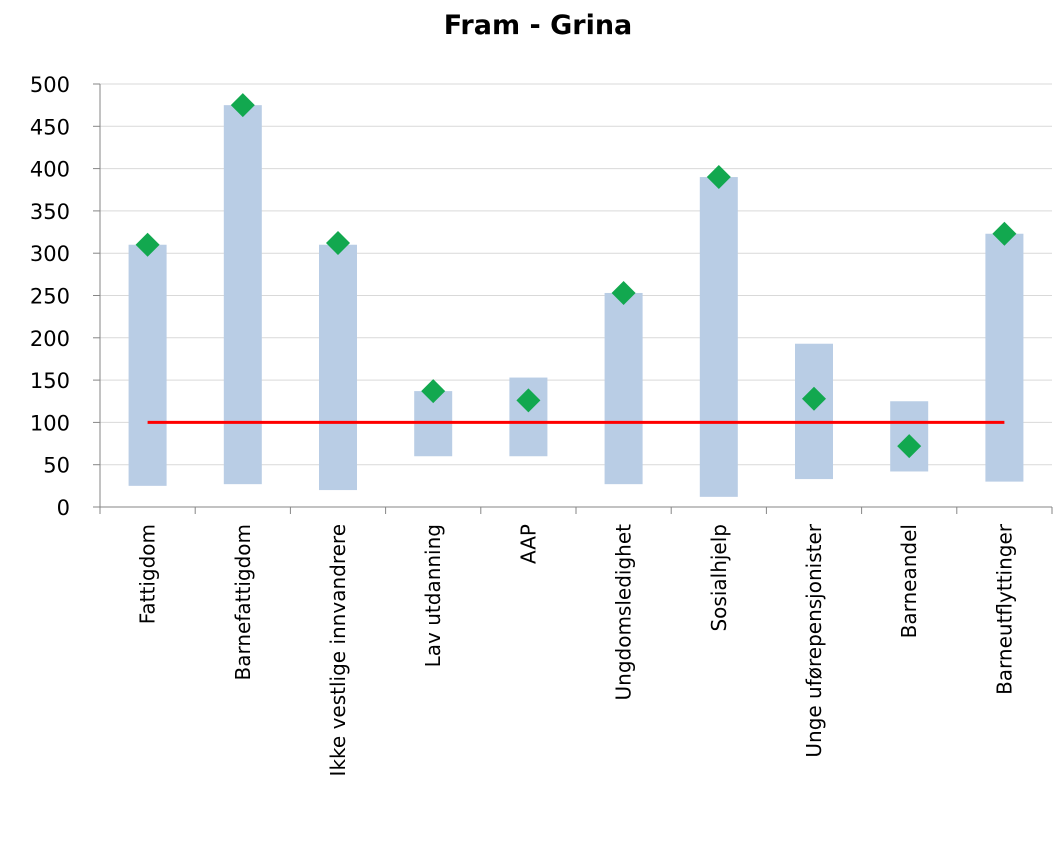  Describe the element at coordinates (50, 170) in the screenshot. I see `y-tick-label: 400` at that location.